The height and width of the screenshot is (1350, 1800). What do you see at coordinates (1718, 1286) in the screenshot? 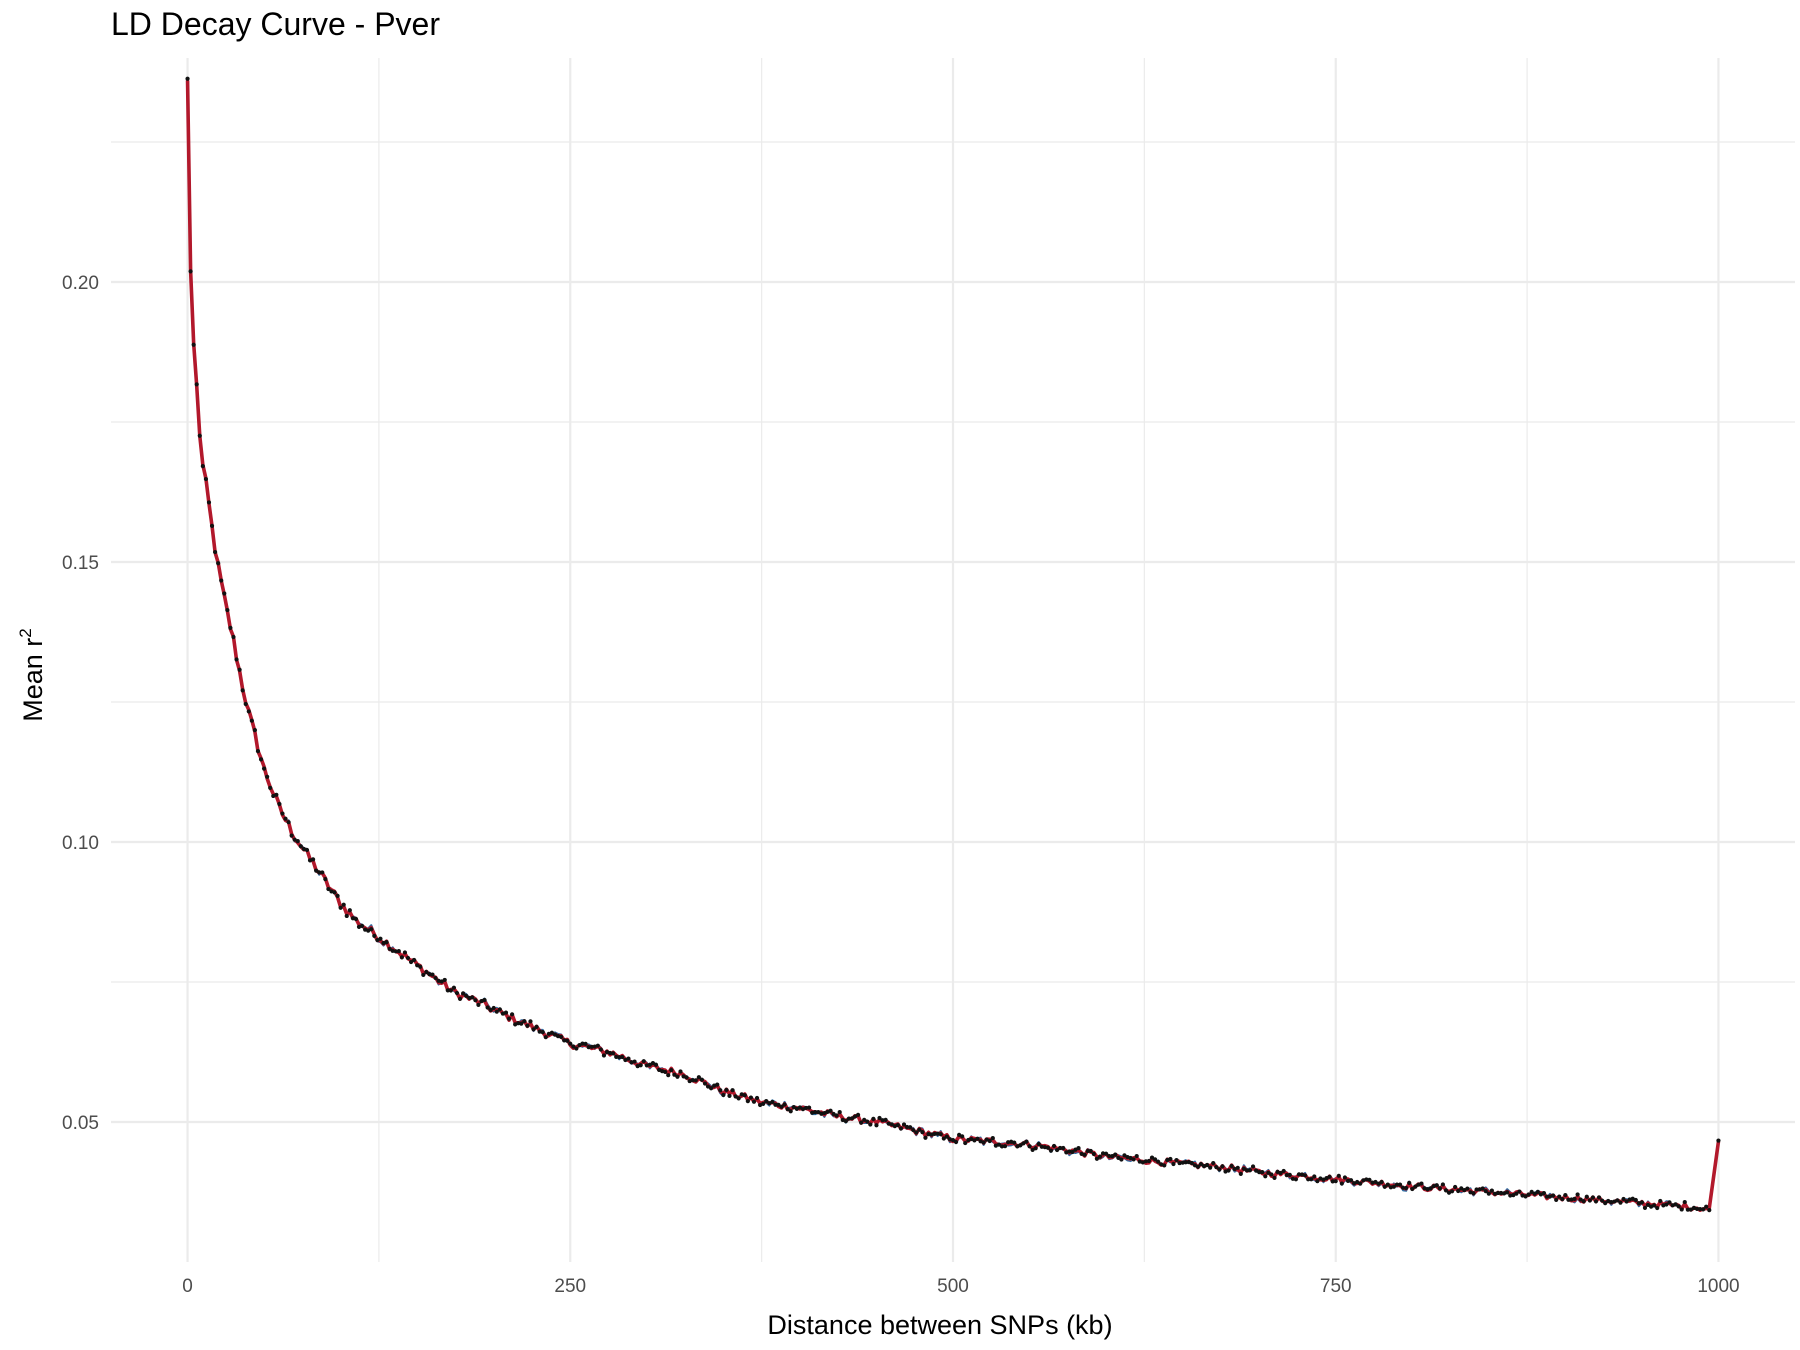
I see `x-tick-label: 1000` at bounding box center [1718, 1286].